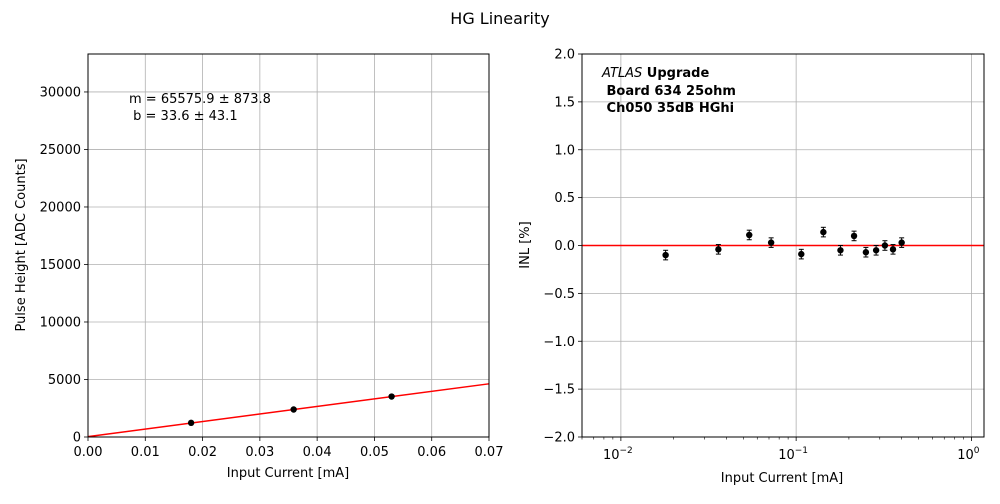 The height and width of the screenshot is (504, 1000). What do you see at coordinates (183, 116) in the screenshot?
I see `fit-intercept-annotation: b = 33.6 ± 43.1` at bounding box center [183, 116].